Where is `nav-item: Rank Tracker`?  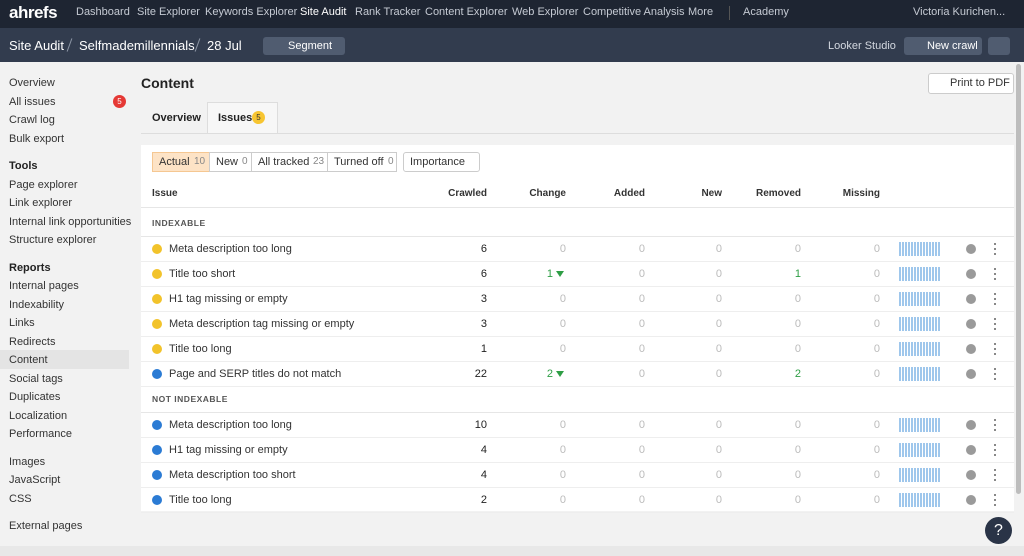
nav-item: Rank Tracker is located at coordinates (388, 12).